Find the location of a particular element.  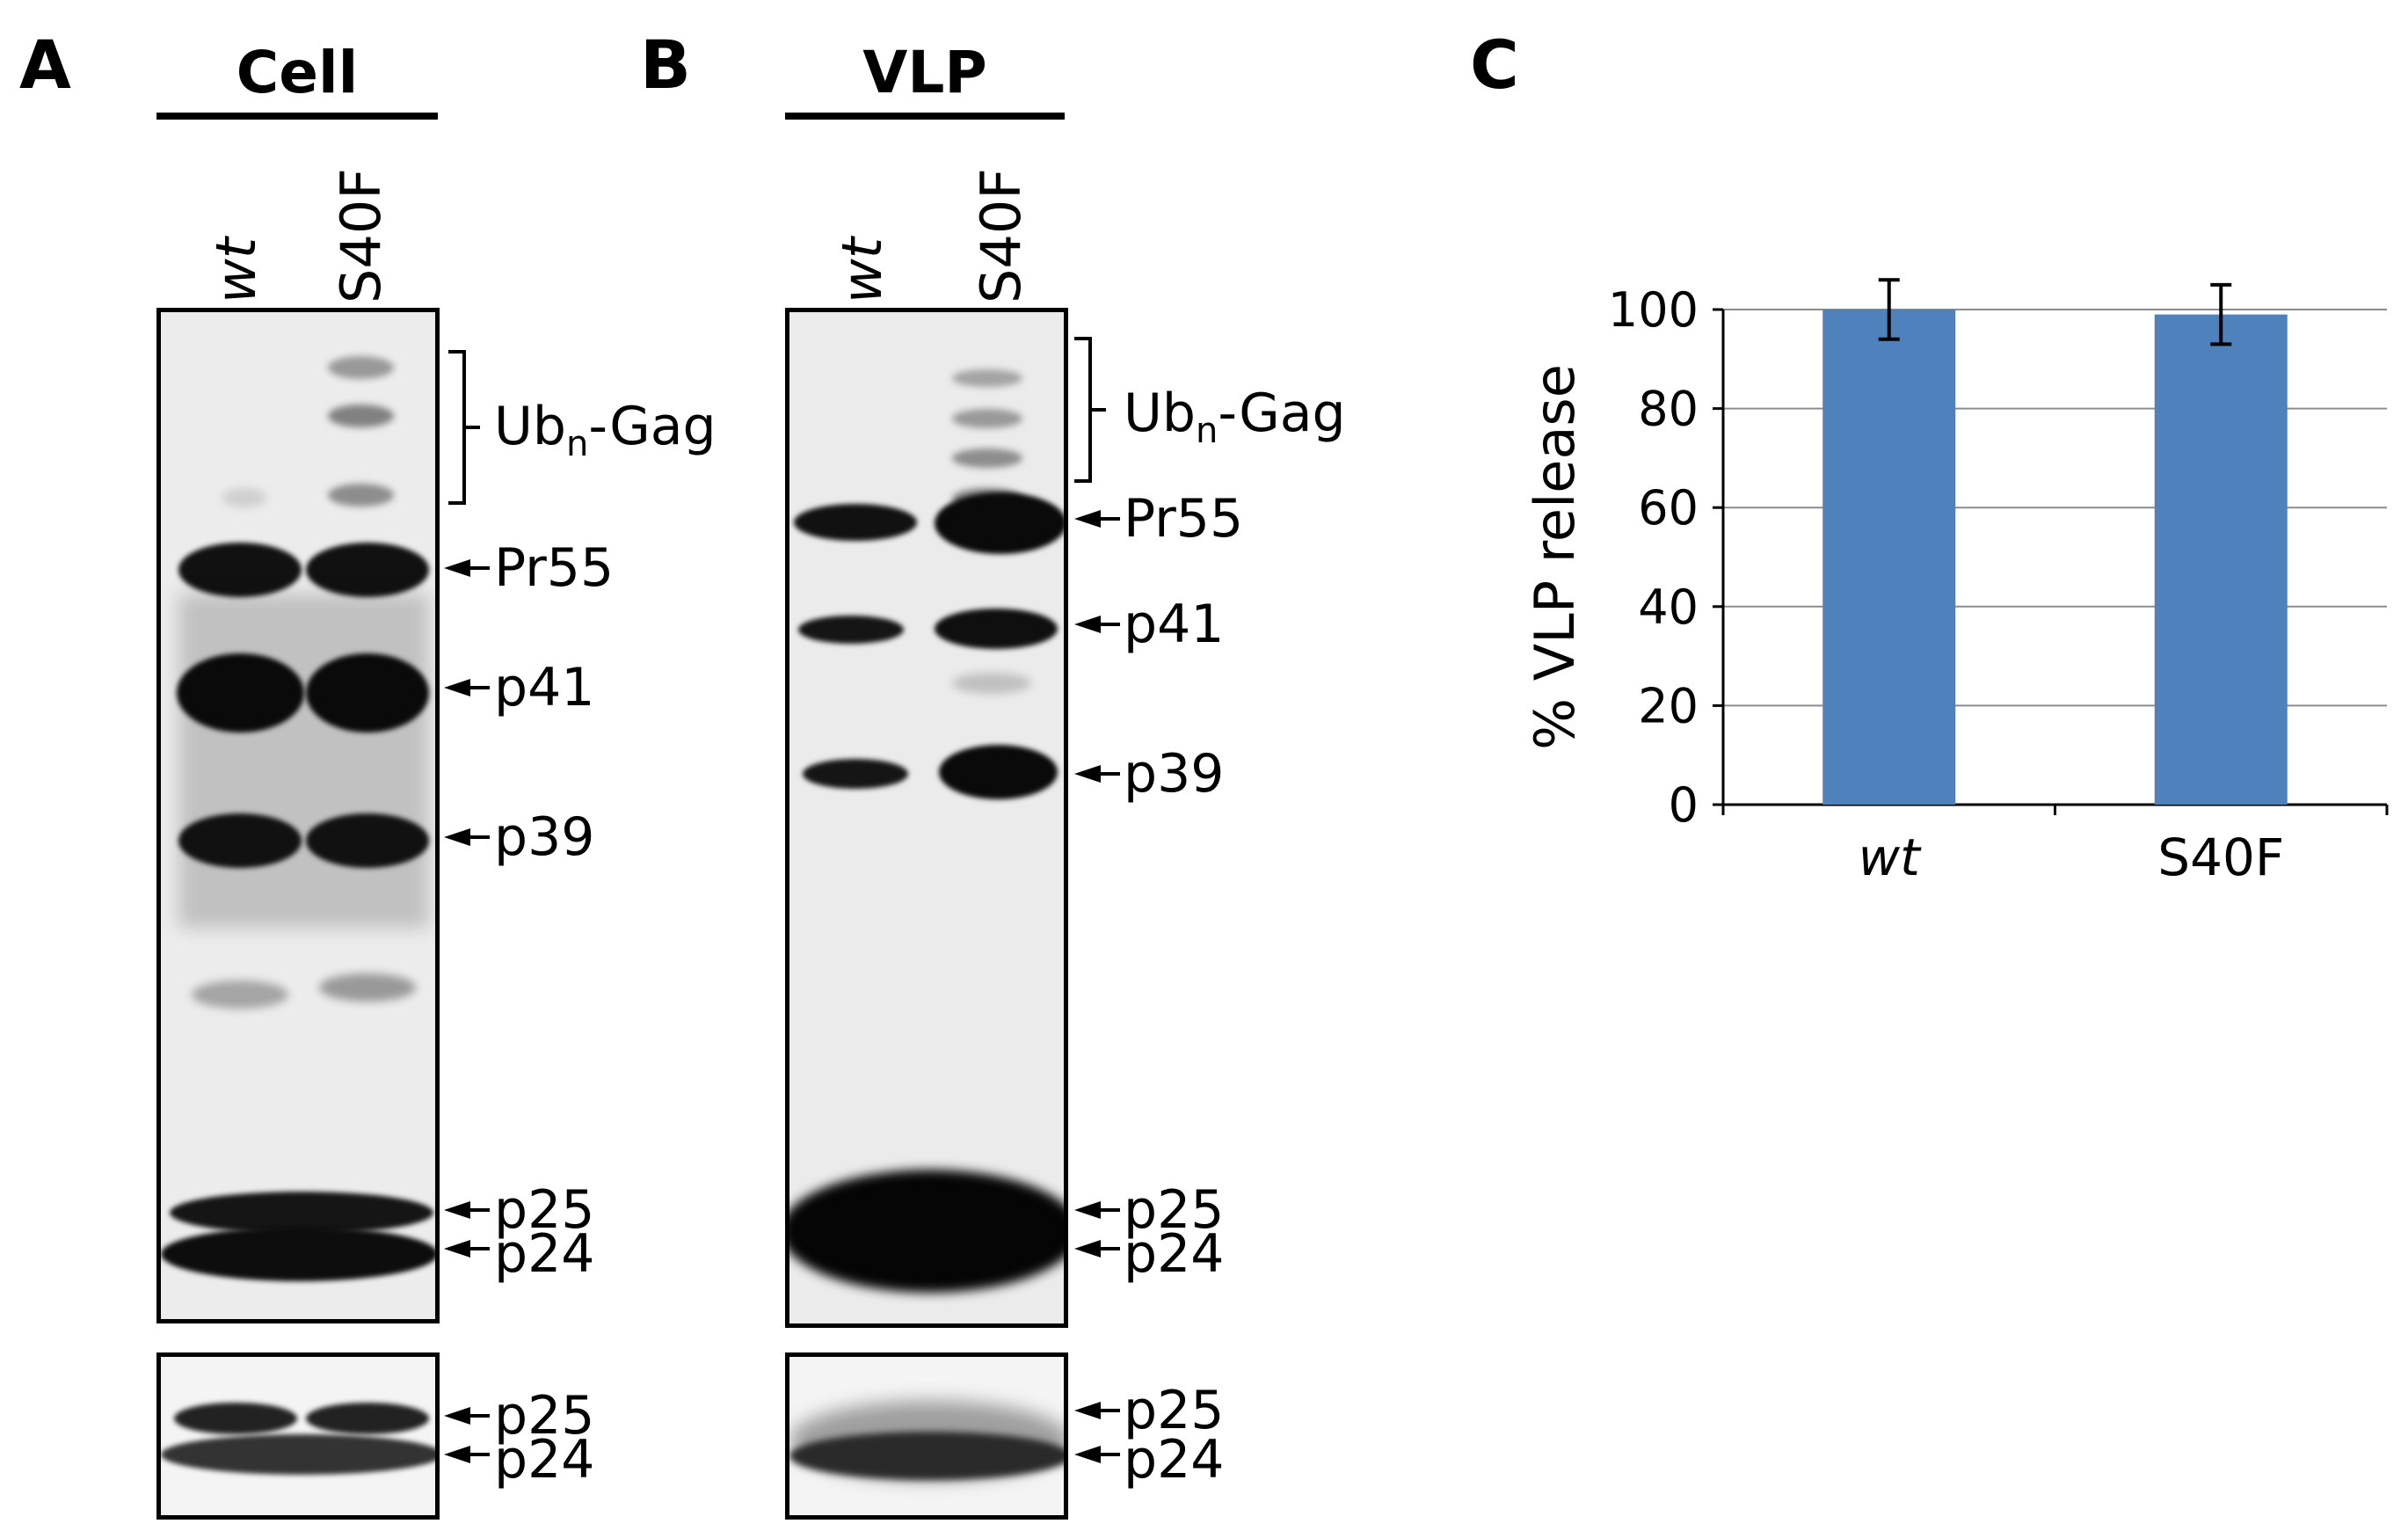

panel-b-marker-ubgag: Ubn-Gag is located at coordinates (1235, 417).